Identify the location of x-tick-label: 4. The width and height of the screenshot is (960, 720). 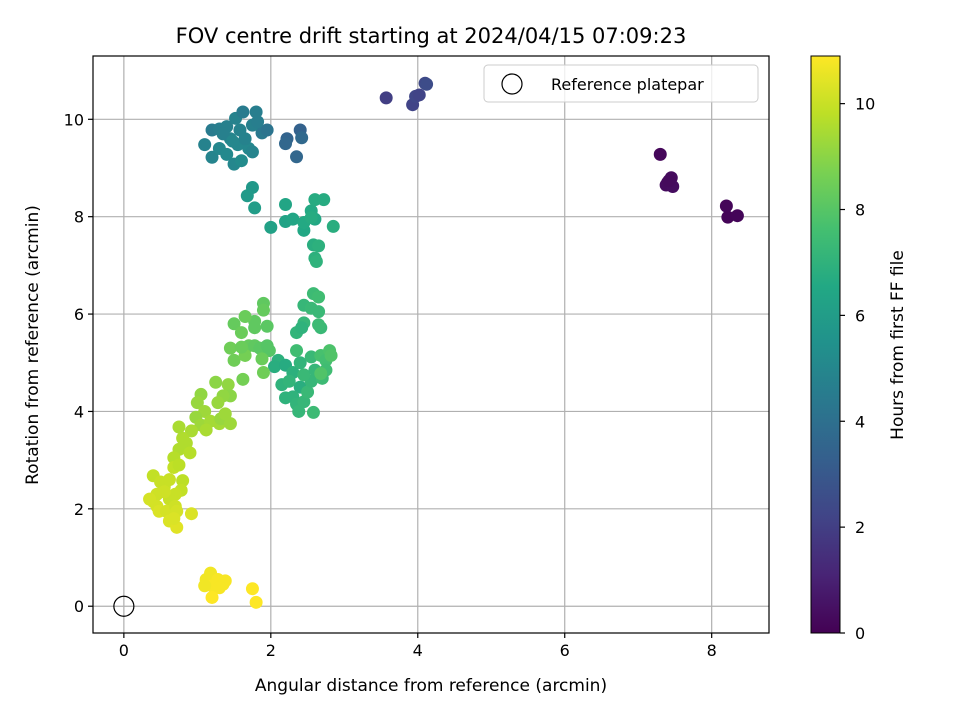
(418, 650).